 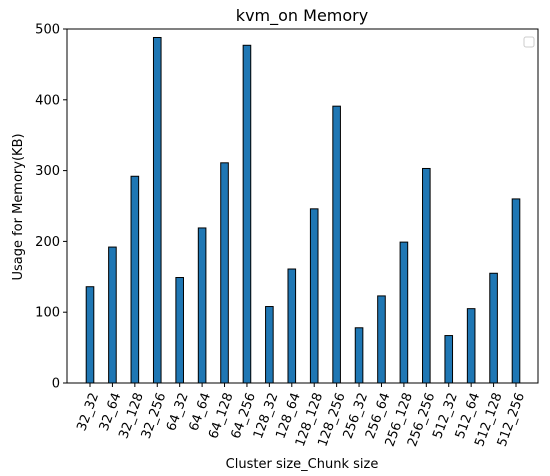 I want to click on y-axis-ticks: 0 100 200 300 400 500, so click(x=51, y=207).